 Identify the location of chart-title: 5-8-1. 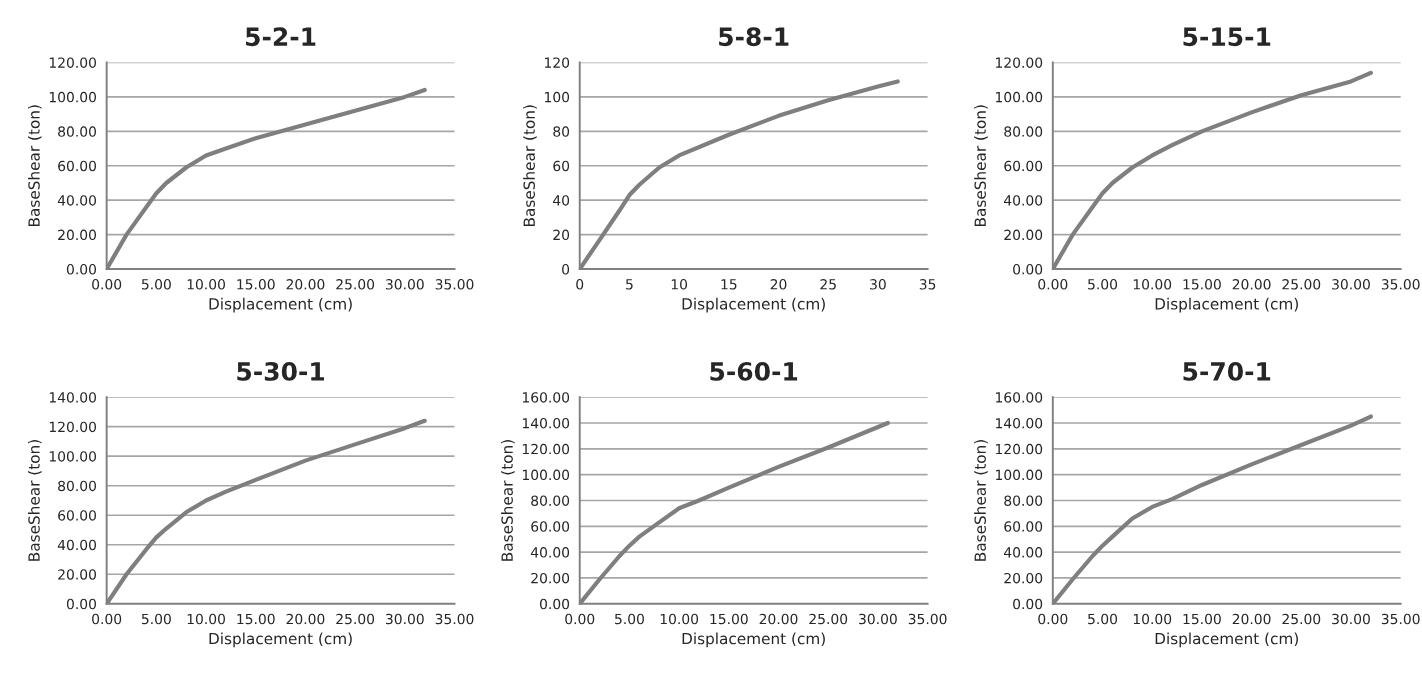
(754, 37).